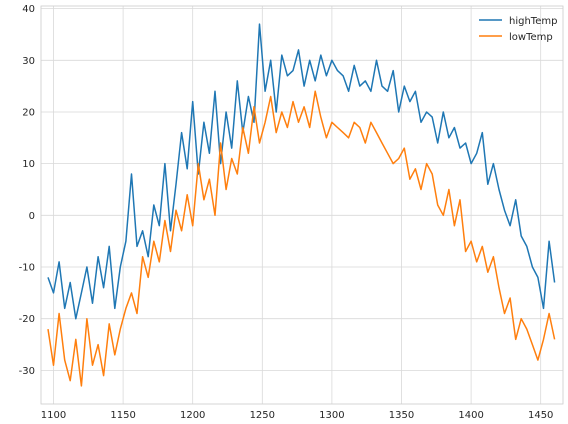 Image resolution: width=568 pixels, height=424 pixels. I want to click on x-tick-label: 1300, so click(331, 415).